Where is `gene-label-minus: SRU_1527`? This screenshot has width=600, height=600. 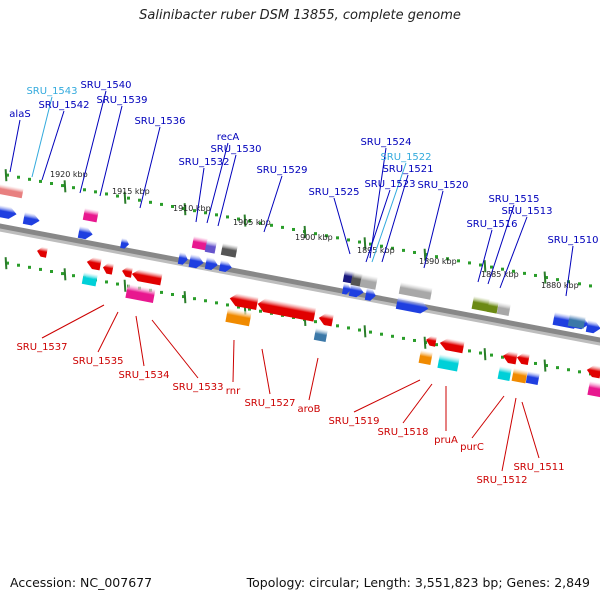 gene-label-minus: SRU_1527 is located at coordinates (269, 403).